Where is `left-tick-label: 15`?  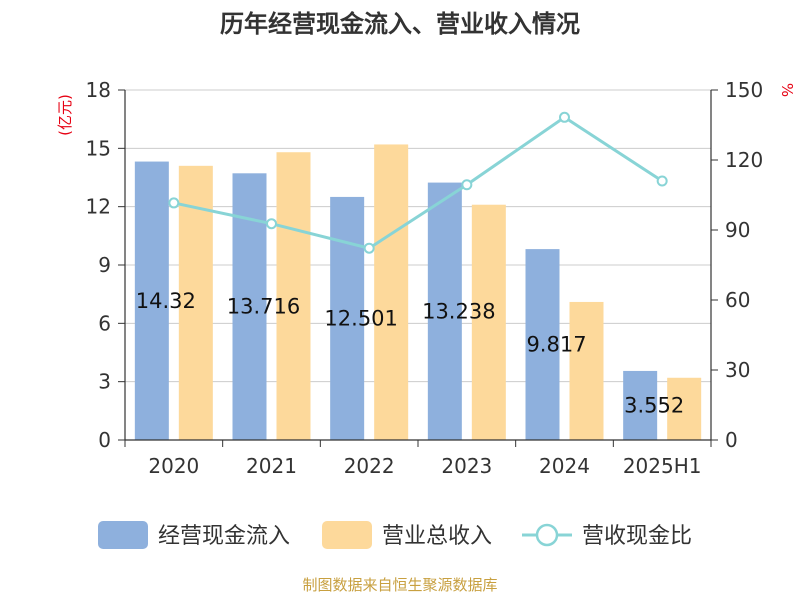
left-tick-label: 15 is located at coordinates (98, 148).